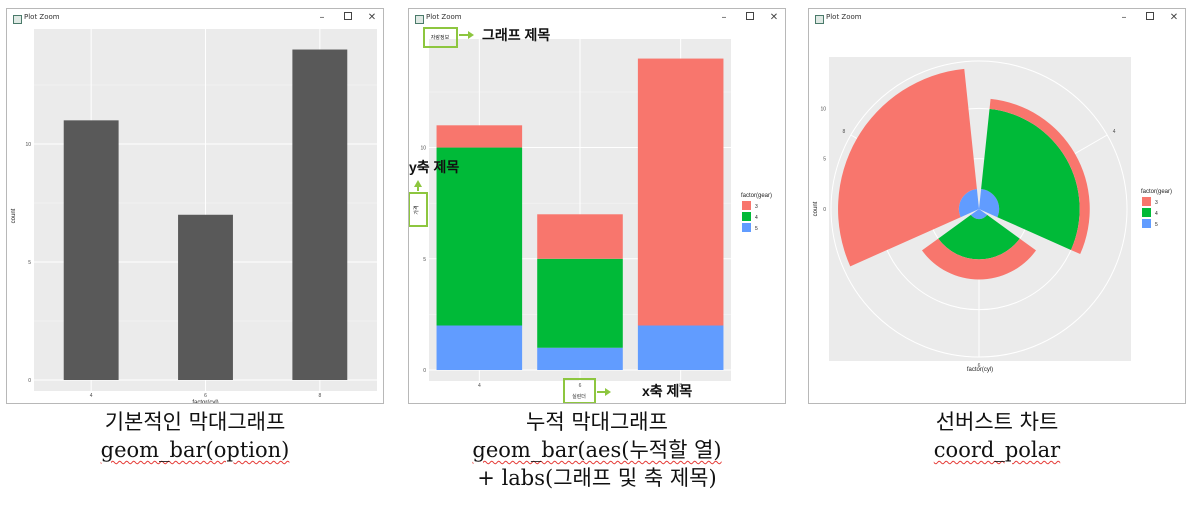  I want to click on caption-code: coord_polar, so click(997, 450).